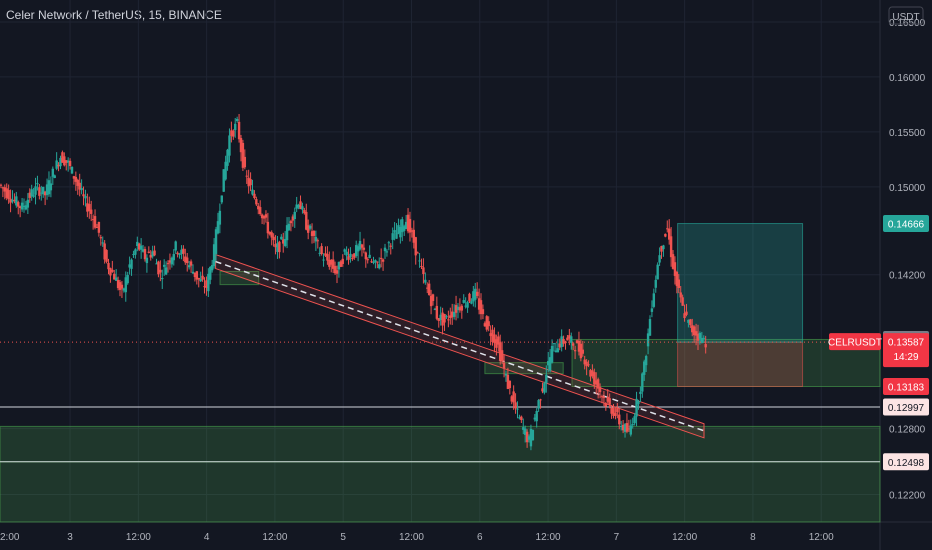 Image resolution: width=932 pixels, height=550 pixels. I want to click on horizontal-lines, so click(440, 434).